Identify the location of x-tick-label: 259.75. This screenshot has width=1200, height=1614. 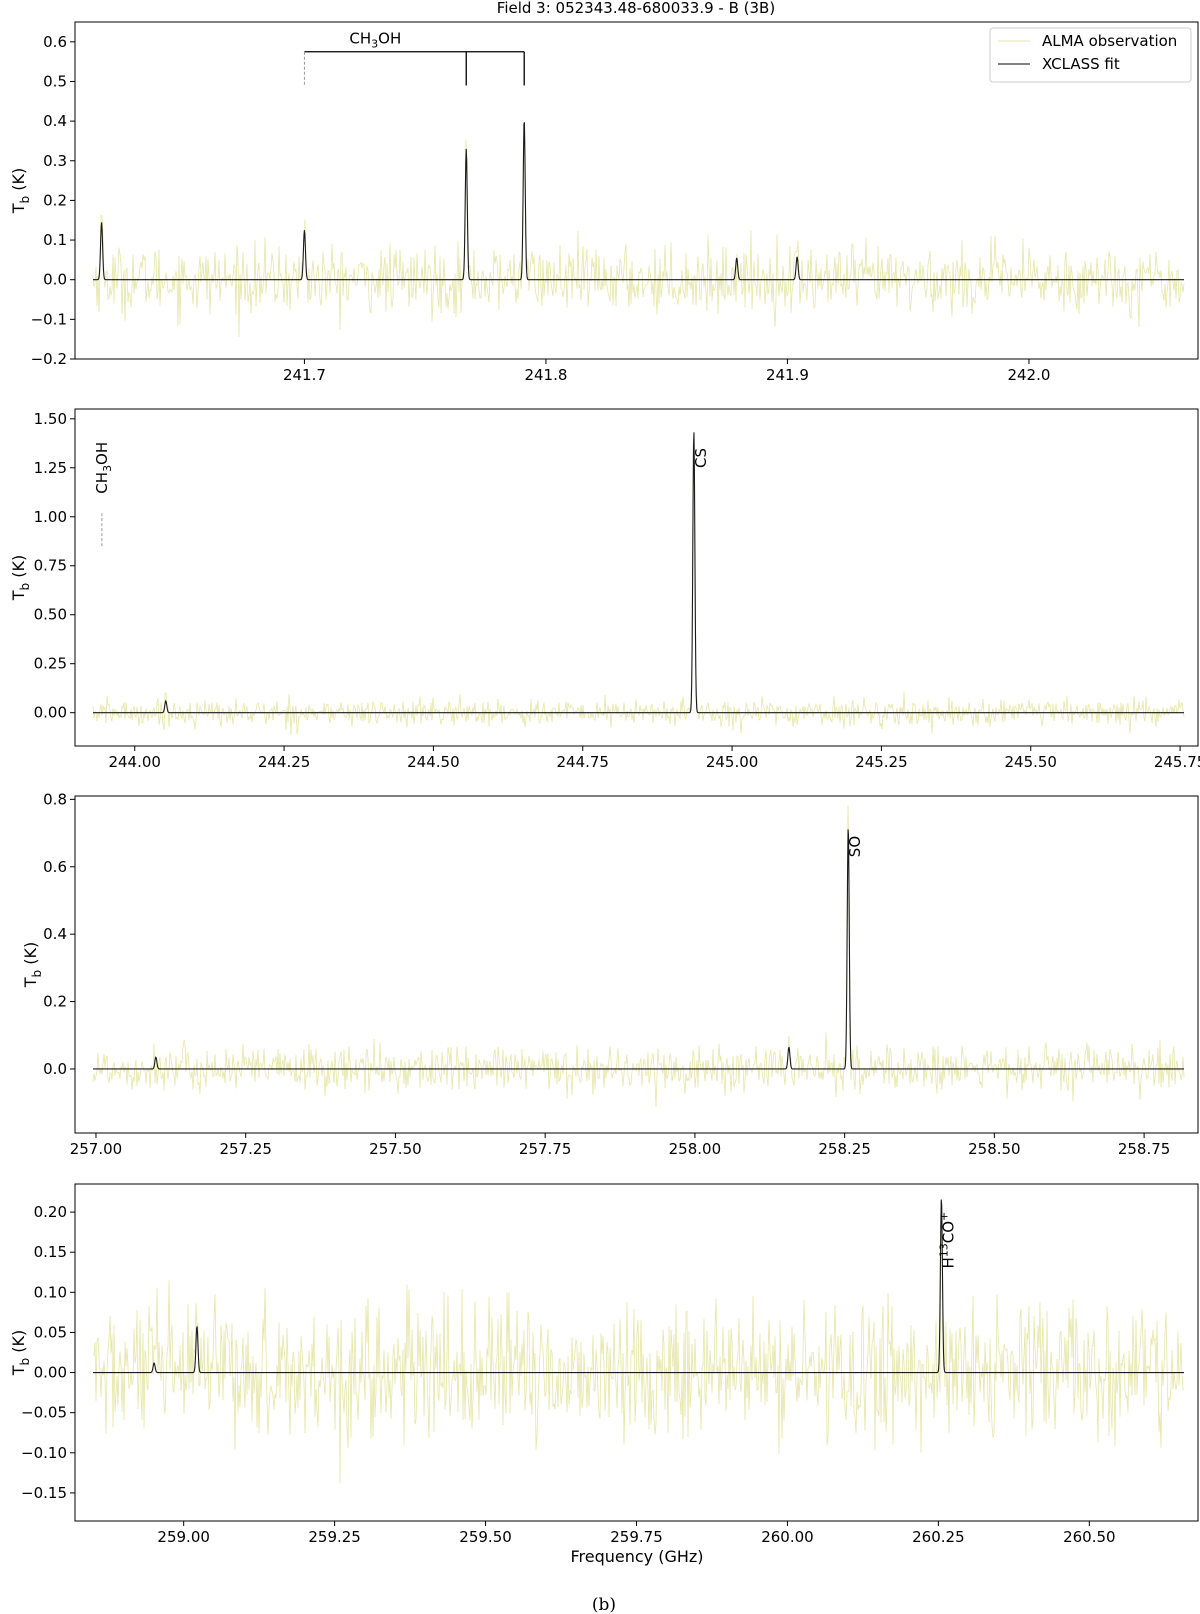
(636, 1537).